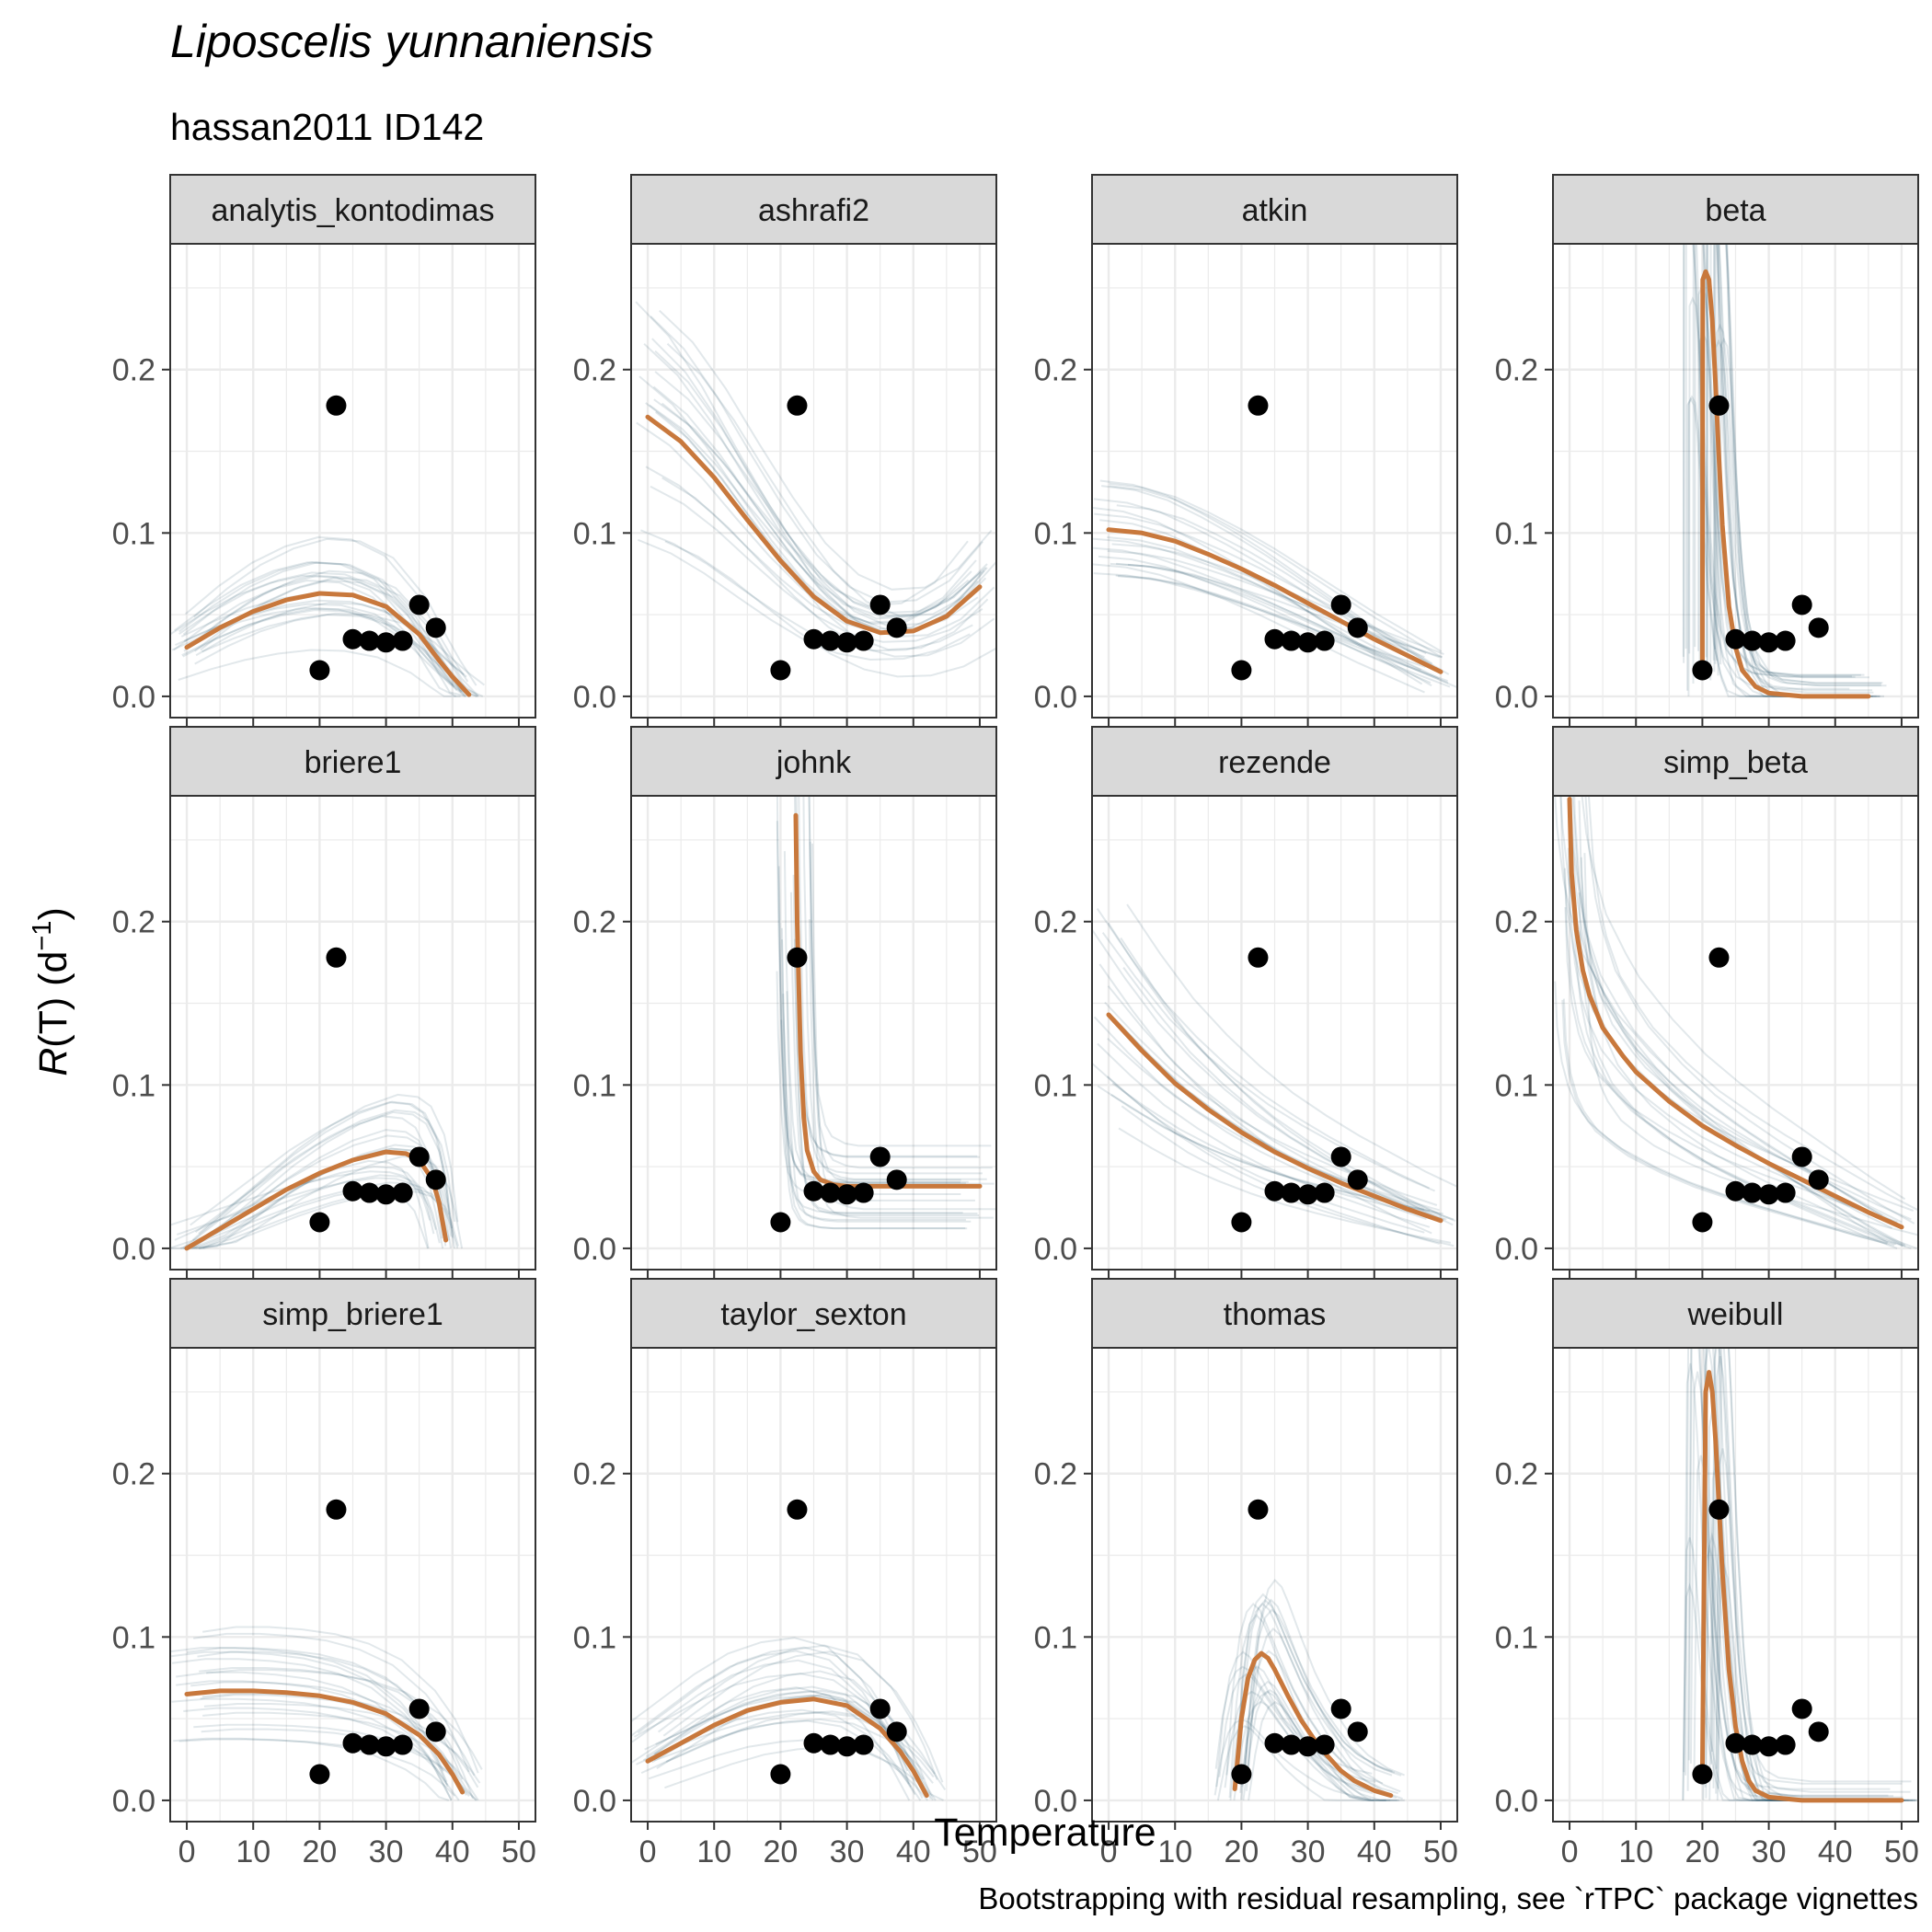 This screenshot has width=1932, height=1932. What do you see at coordinates (141, 534) in the screenshot?
I see `y-axis: 0.0 0.1 0.2` at bounding box center [141, 534].